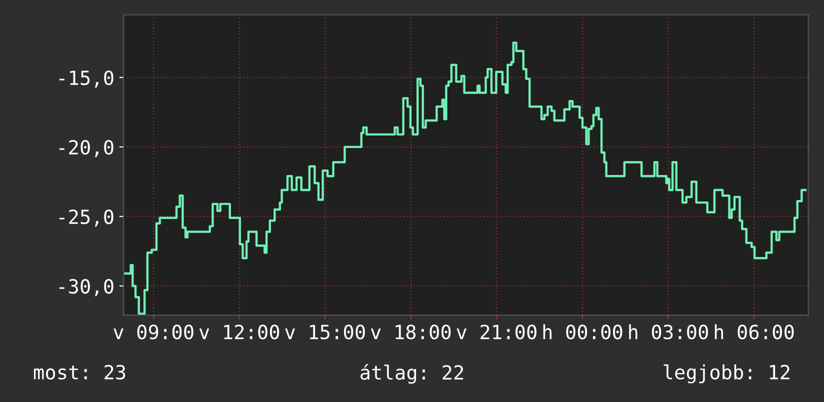 The image size is (824, 402). I want to click on y-tick-label: -25,0, so click(86, 218).